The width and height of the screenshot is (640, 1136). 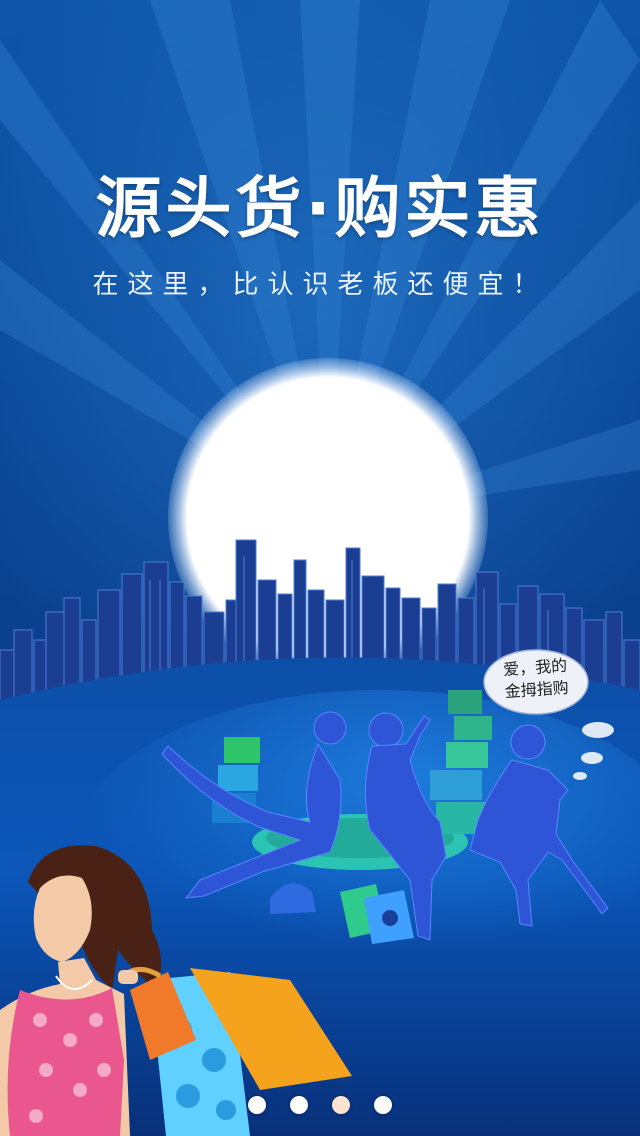 I want to click on speech-bubble, so click(x=548, y=714).